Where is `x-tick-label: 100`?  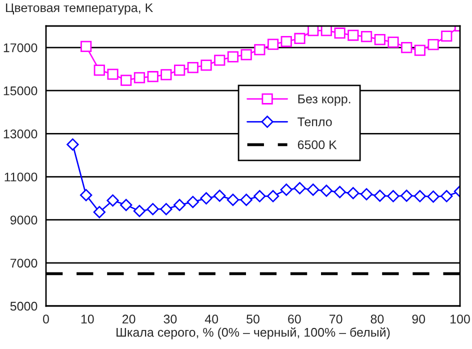 x-tick-label: 100 is located at coordinates (460, 319).